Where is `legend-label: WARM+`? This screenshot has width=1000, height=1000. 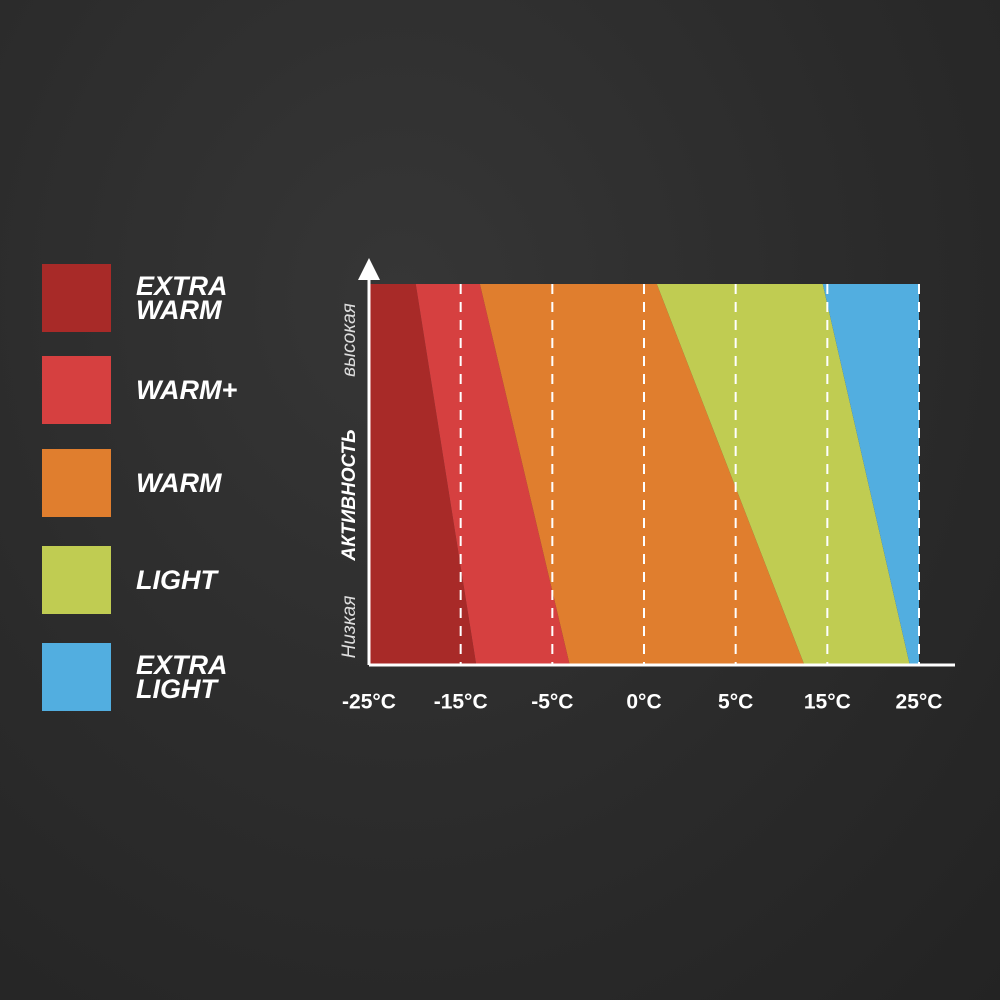
legend-label: WARM+ is located at coordinates (187, 390).